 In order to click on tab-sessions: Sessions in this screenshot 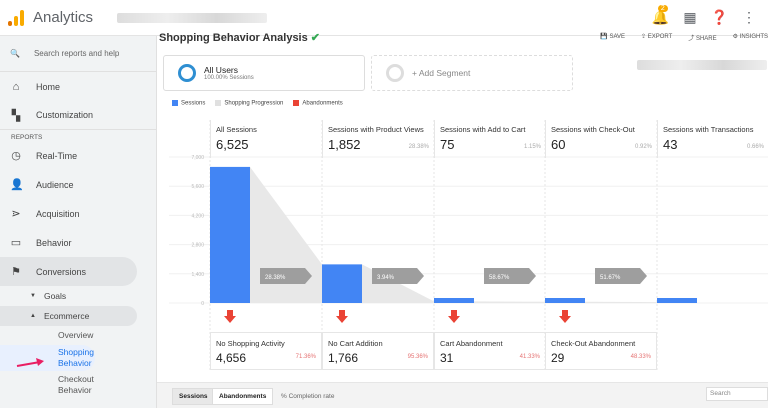, I will do `click(193, 396)`.